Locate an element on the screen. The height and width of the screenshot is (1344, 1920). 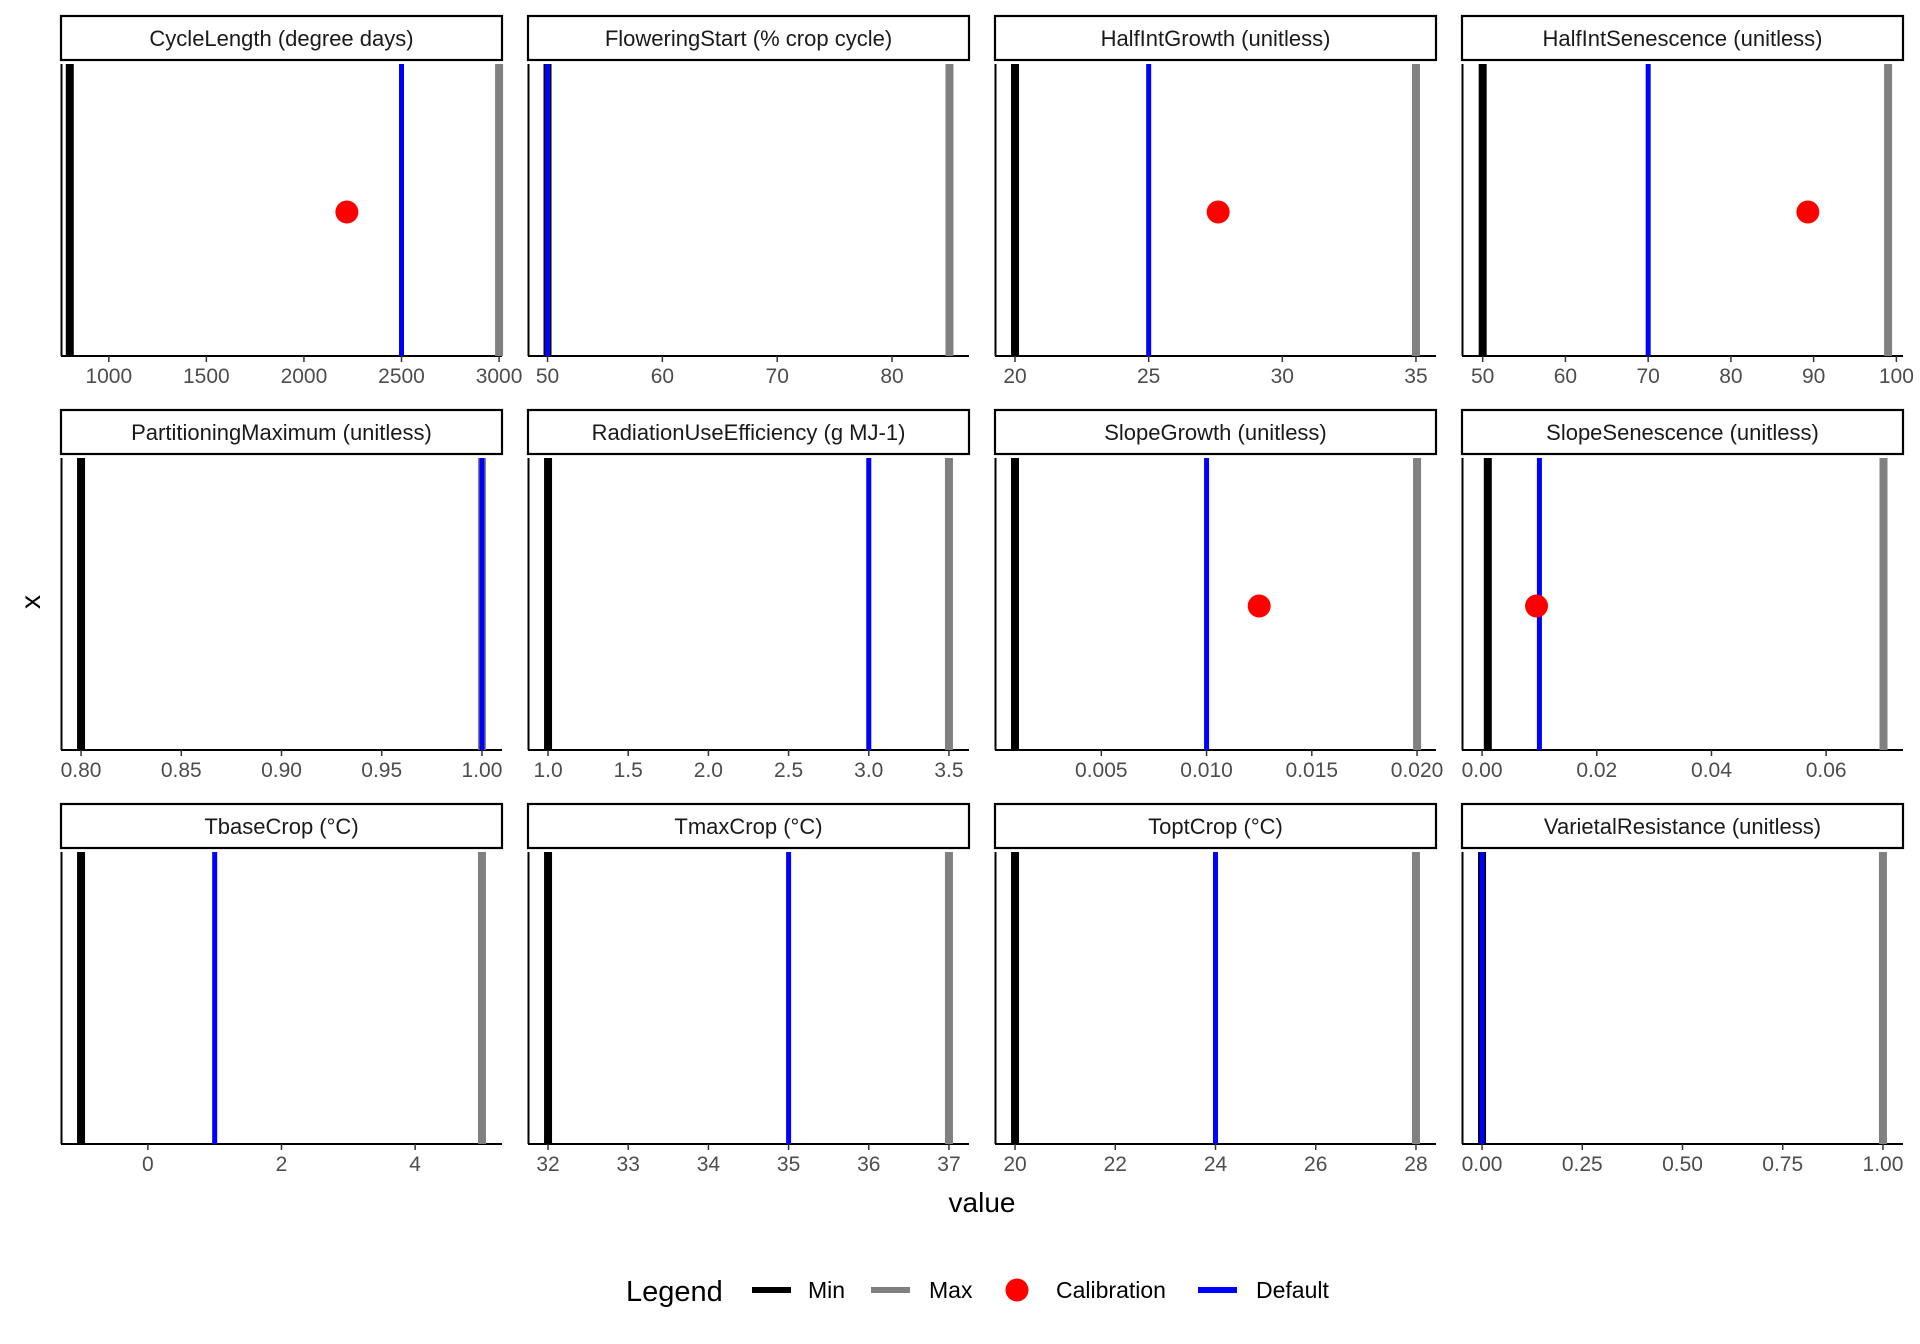
x-tick-label: 25 is located at coordinates (1148, 376).